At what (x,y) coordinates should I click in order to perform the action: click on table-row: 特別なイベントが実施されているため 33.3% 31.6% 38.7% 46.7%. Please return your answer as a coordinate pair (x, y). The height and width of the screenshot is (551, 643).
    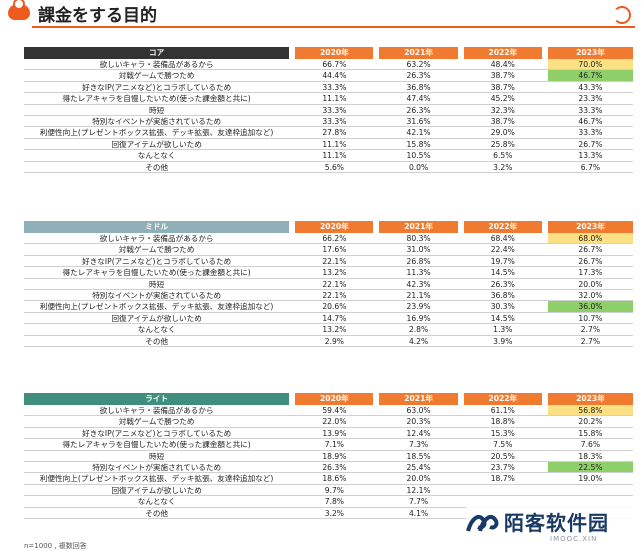
    Looking at the image, I should click on (328, 122).